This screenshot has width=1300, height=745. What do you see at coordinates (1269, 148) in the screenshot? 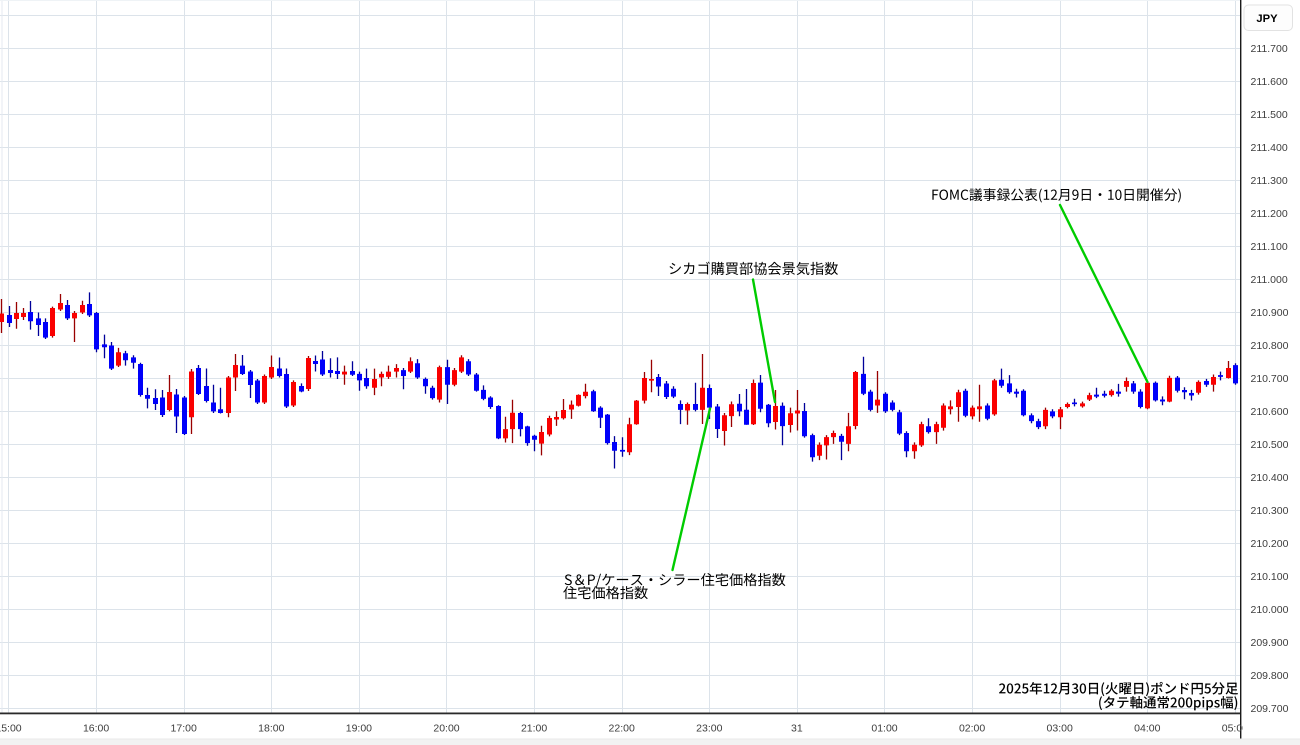
I see `svg-text: 211.400` at bounding box center [1269, 148].